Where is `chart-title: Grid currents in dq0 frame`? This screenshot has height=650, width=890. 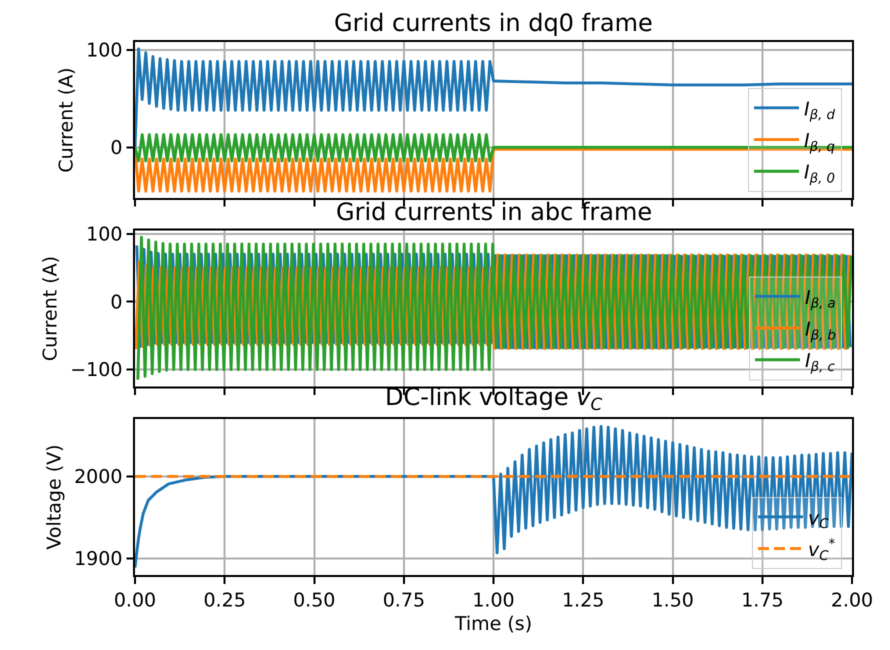 chart-title: Grid currents in dq0 frame is located at coordinates (493, 23).